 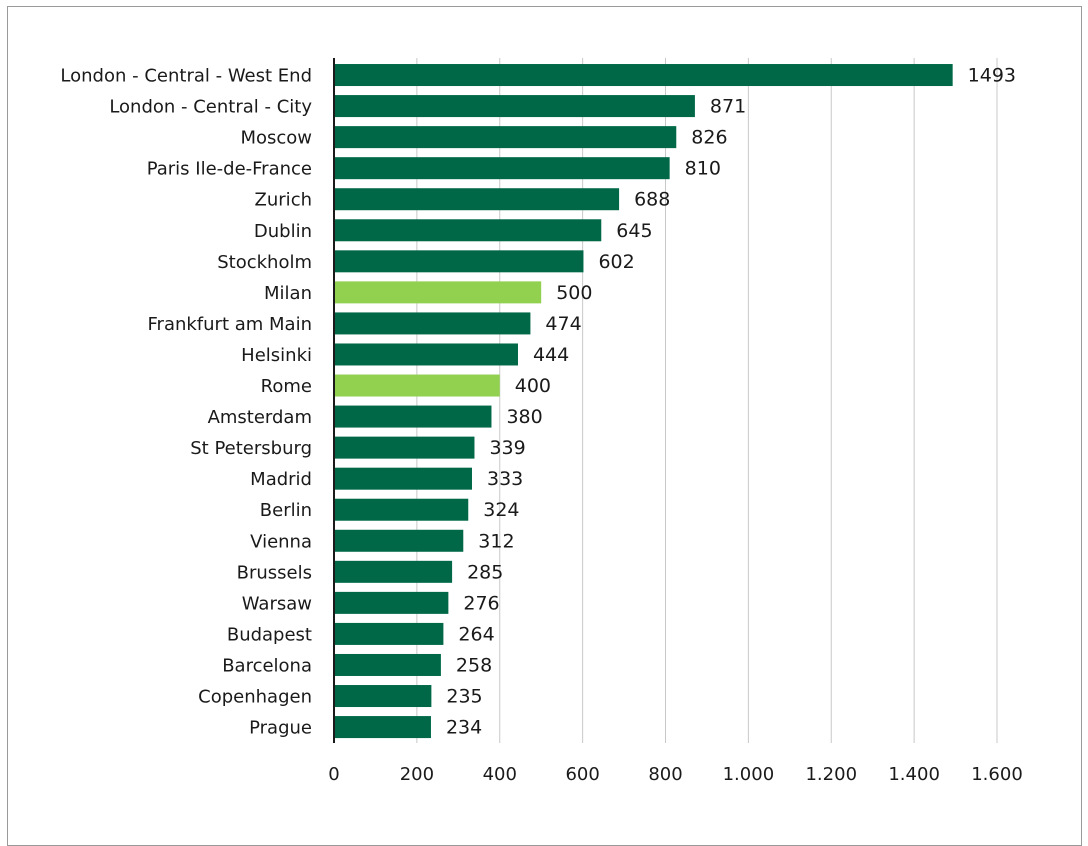 What do you see at coordinates (288, 293) in the screenshot?
I see `category-label: Milan` at bounding box center [288, 293].